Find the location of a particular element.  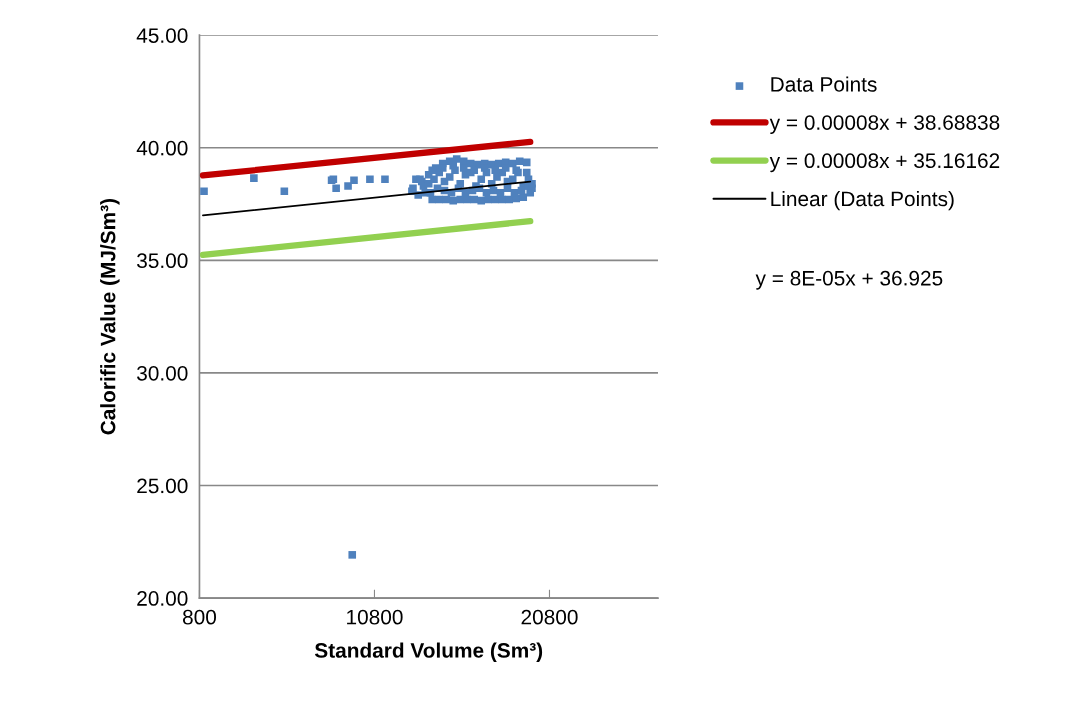

x-tick-label: 10800 is located at coordinates (375, 617).